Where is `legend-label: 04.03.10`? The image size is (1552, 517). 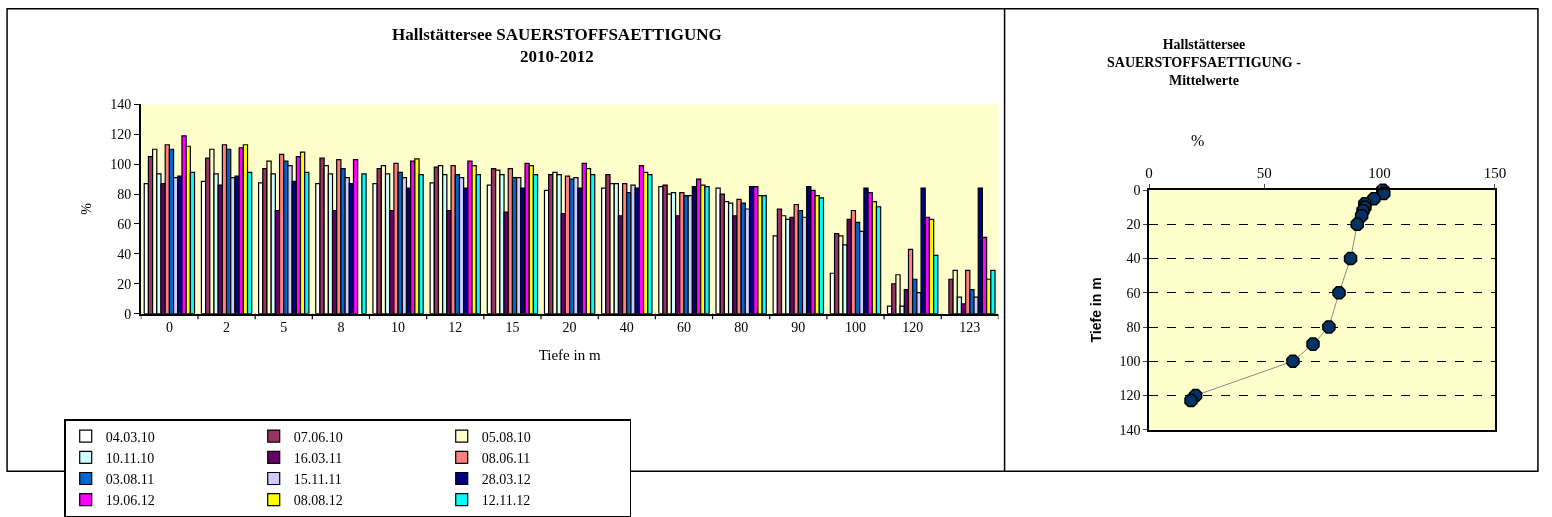
legend-label: 04.03.10 is located at coordinates (130, 437).